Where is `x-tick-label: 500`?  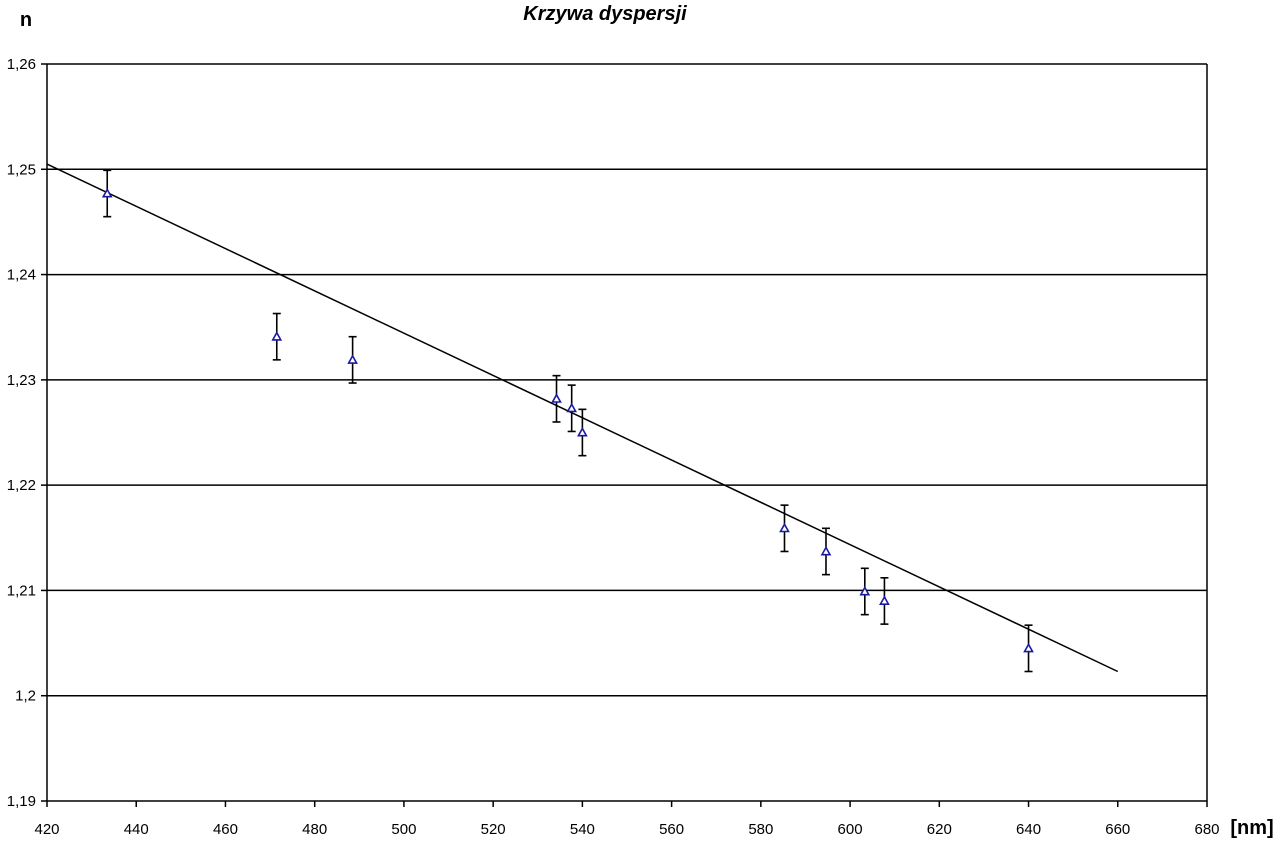
x-tick-label: 500 is located at coordinates (403, 829).